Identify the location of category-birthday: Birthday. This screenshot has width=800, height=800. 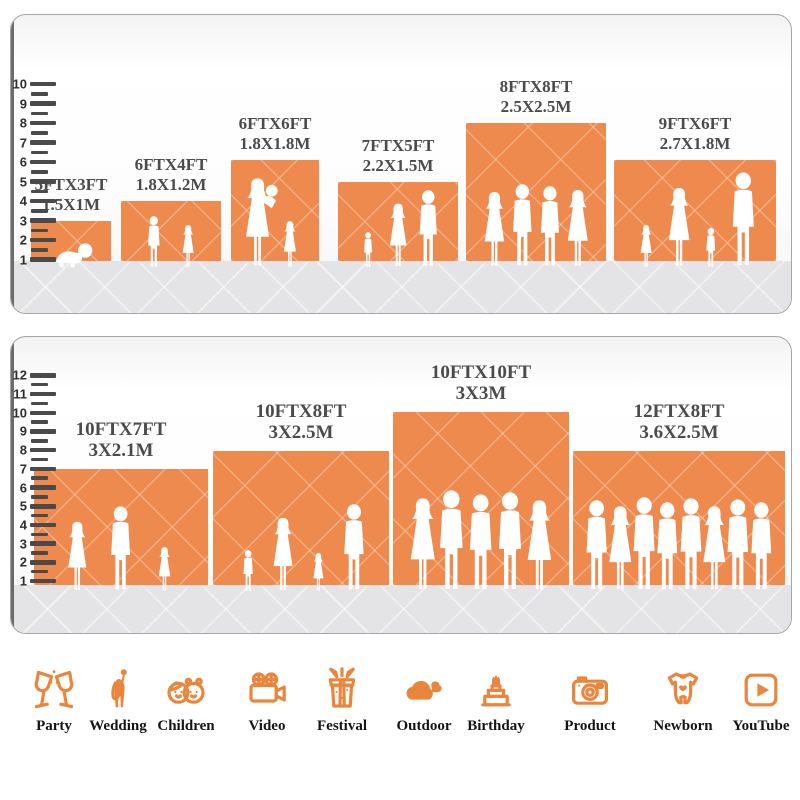
(496, 700).